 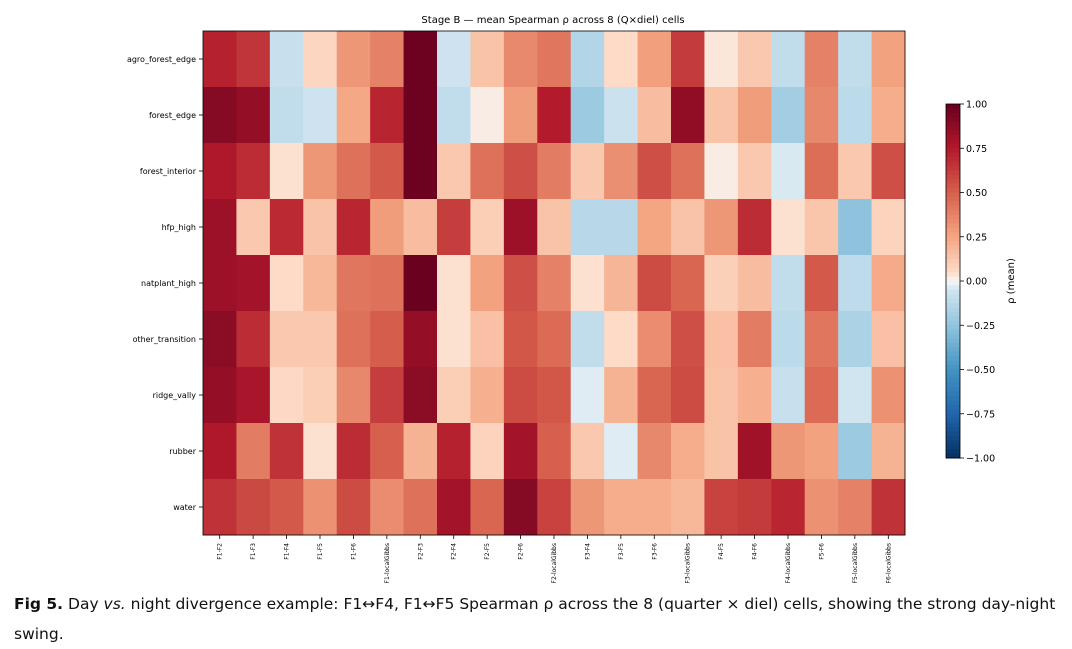 What do you see at coordinates (182, 451) in the screenshot?
I see `row-label: rubber` at bounding box center [182, 451].